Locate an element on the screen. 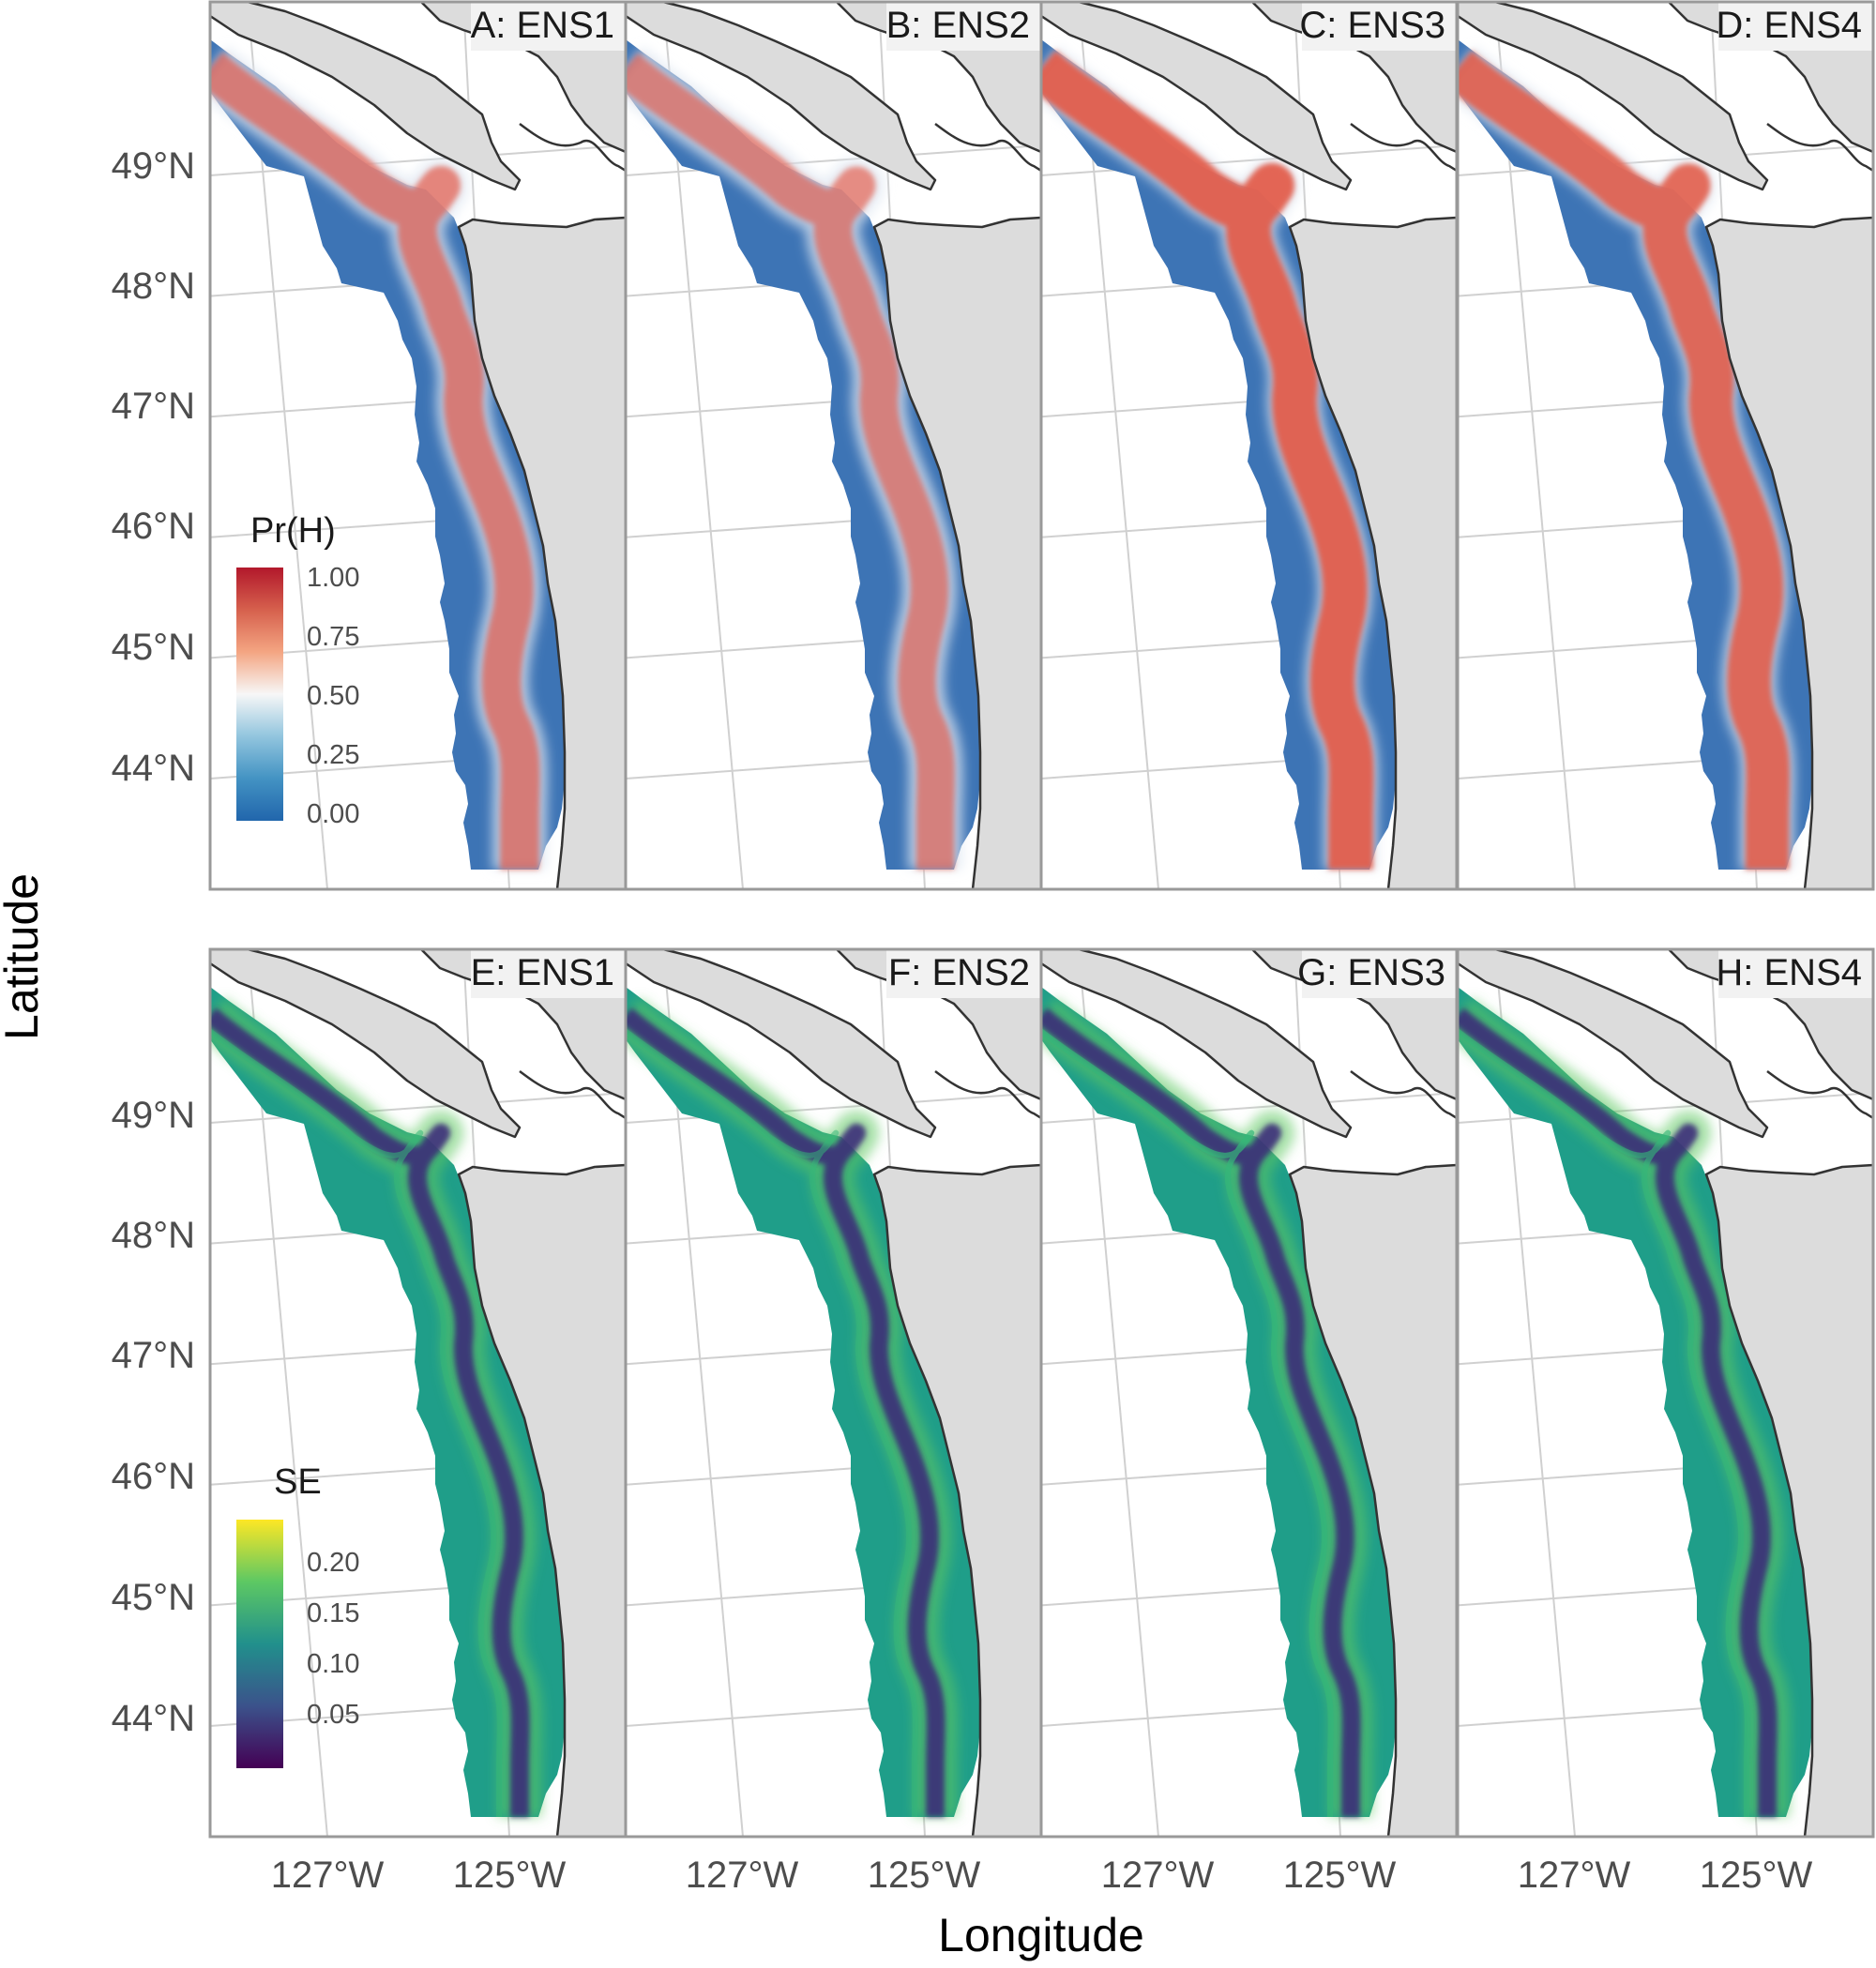 This screenshot has height=1968, width=1876. legend-title: SE is located at coordinates (298, 1482).